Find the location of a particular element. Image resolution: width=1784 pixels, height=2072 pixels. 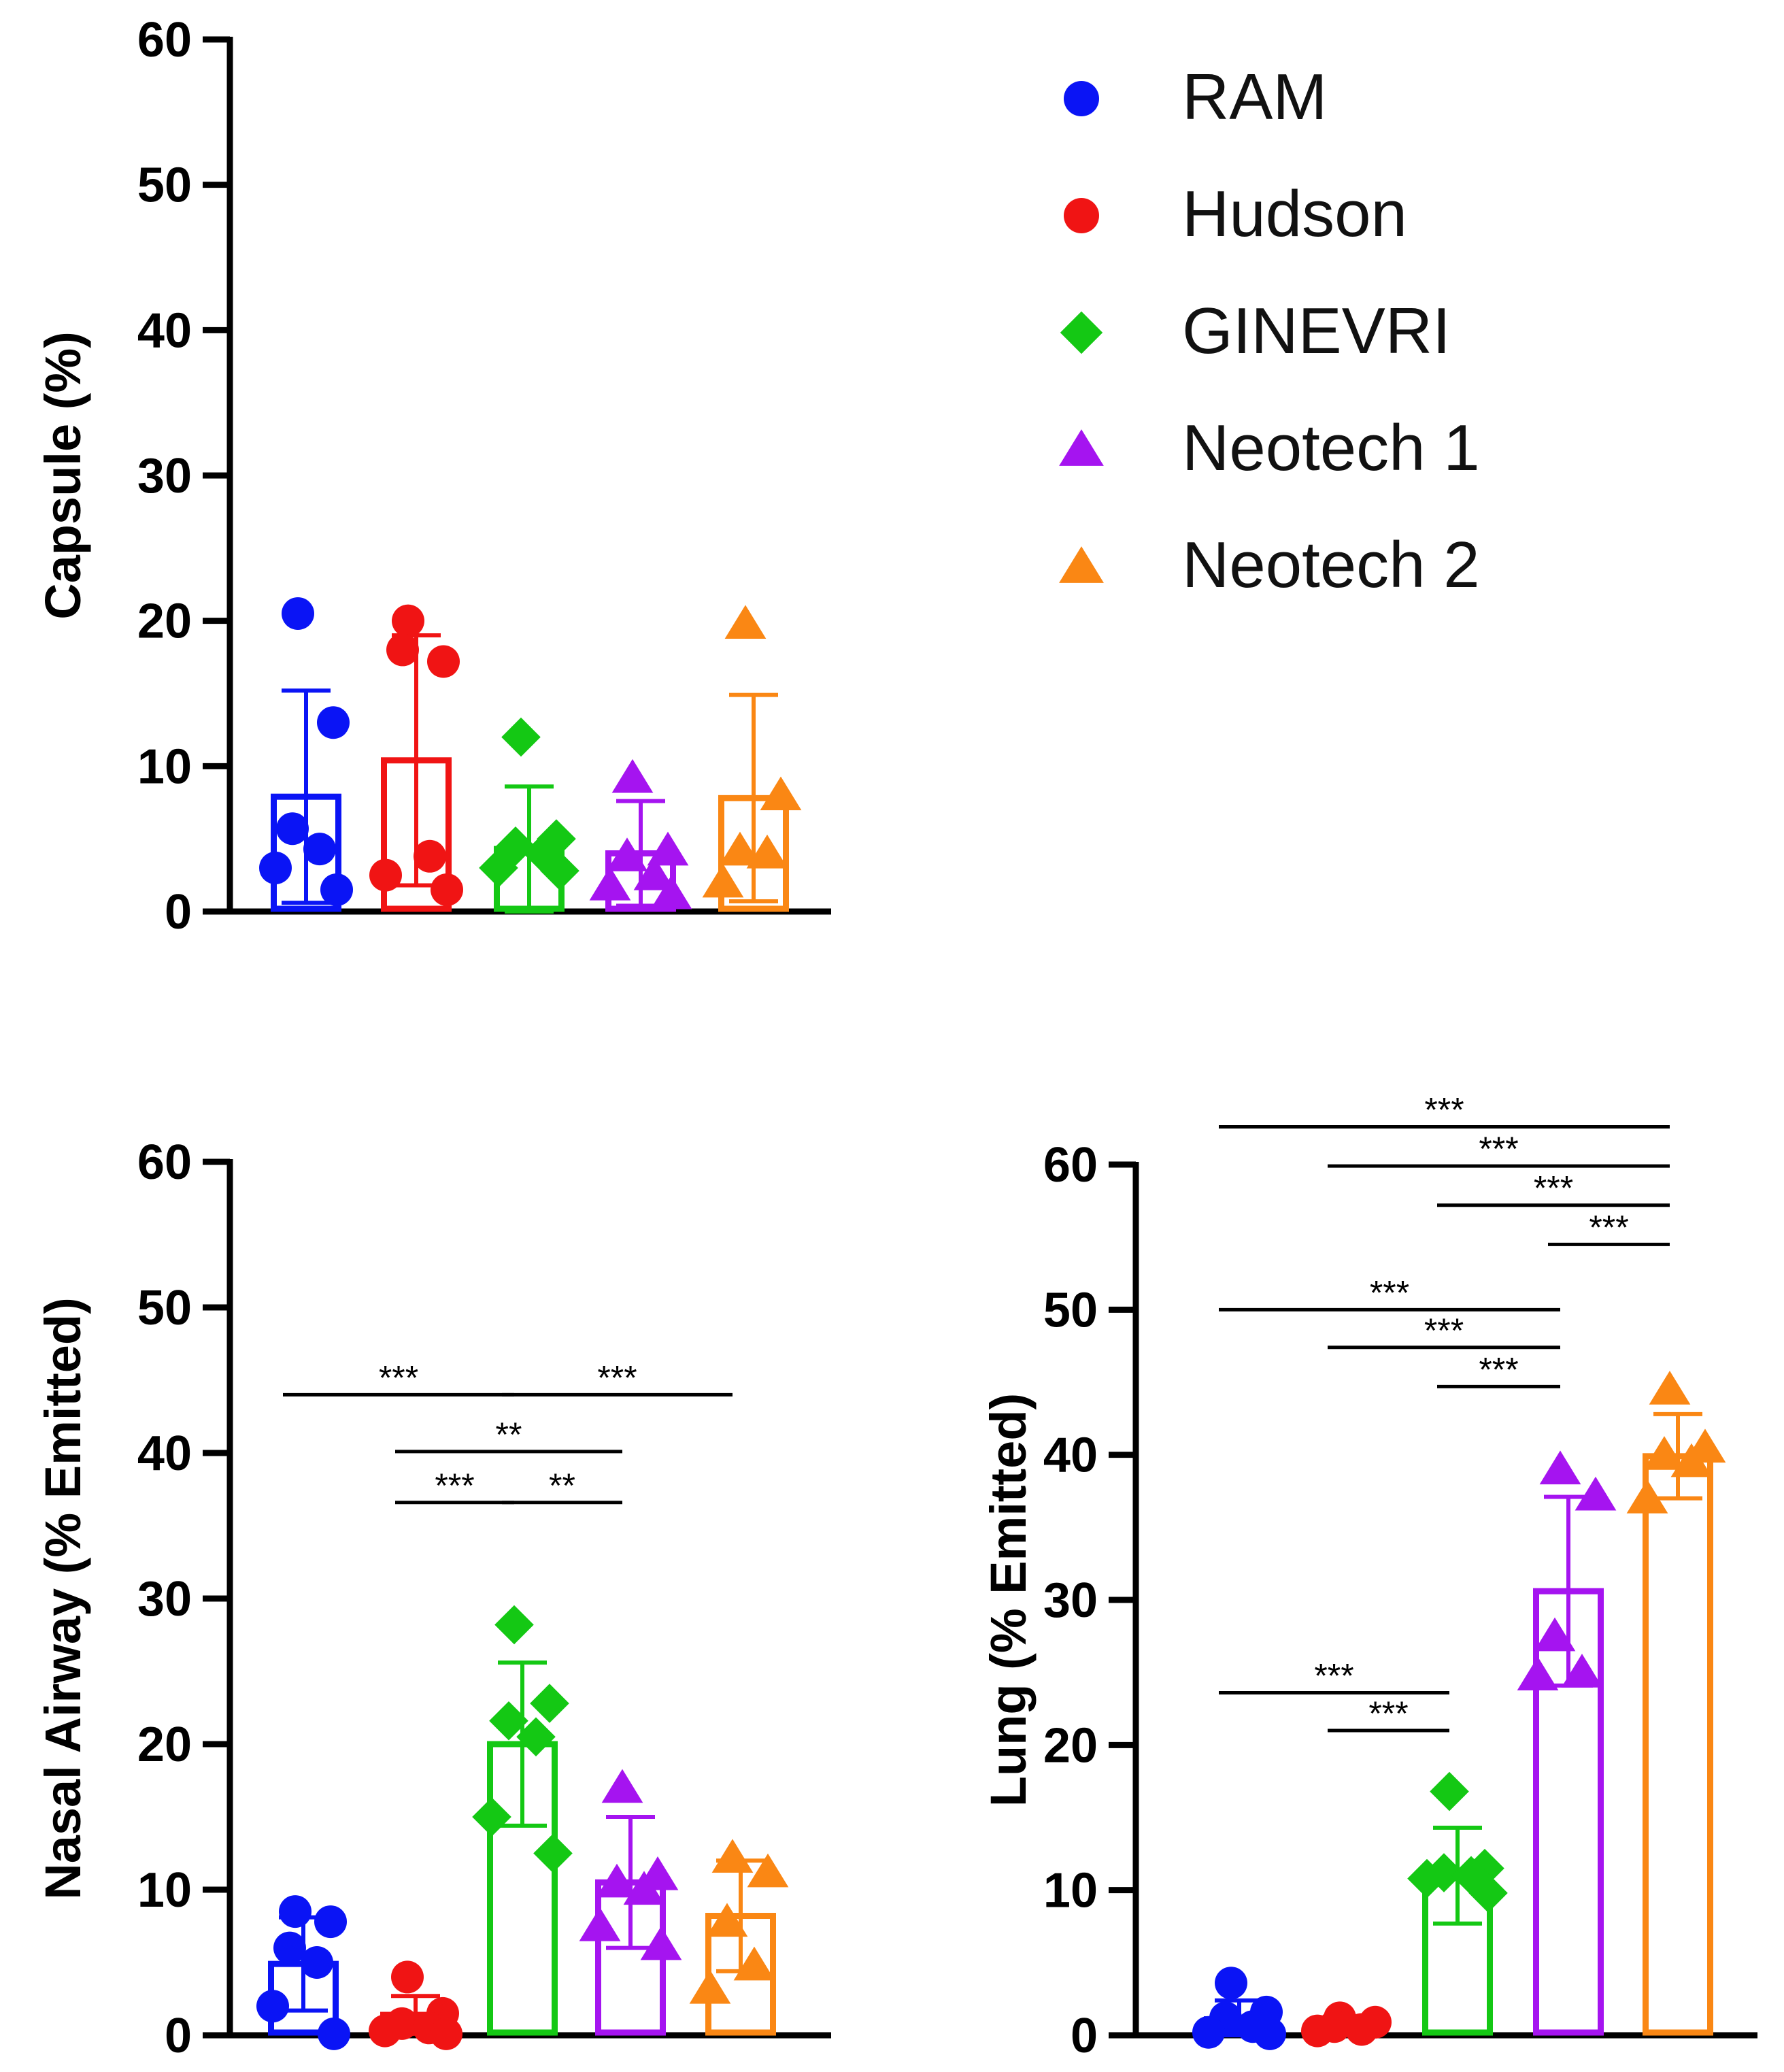

y-axis-label: Lung (% Emitted) is located at coordinates (1009, 1600).